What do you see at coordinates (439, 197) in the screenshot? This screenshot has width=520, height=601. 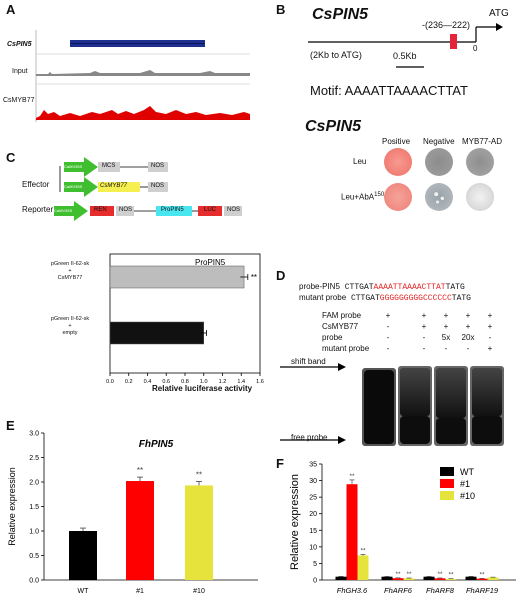 I see `plate-negative-aba` at bounding box center [439, 197].